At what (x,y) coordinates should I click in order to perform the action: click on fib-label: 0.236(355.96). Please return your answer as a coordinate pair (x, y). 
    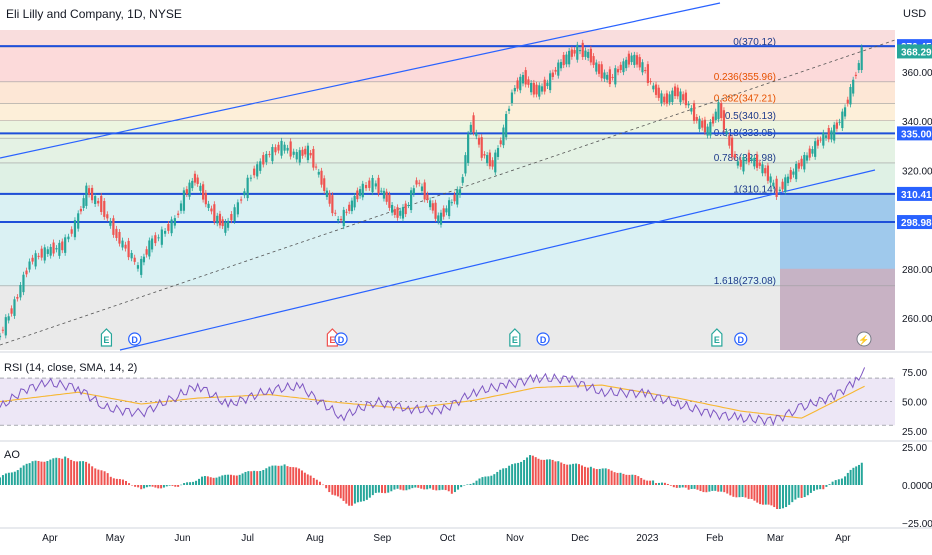
    Looking at the image, I should click on (745, 77).